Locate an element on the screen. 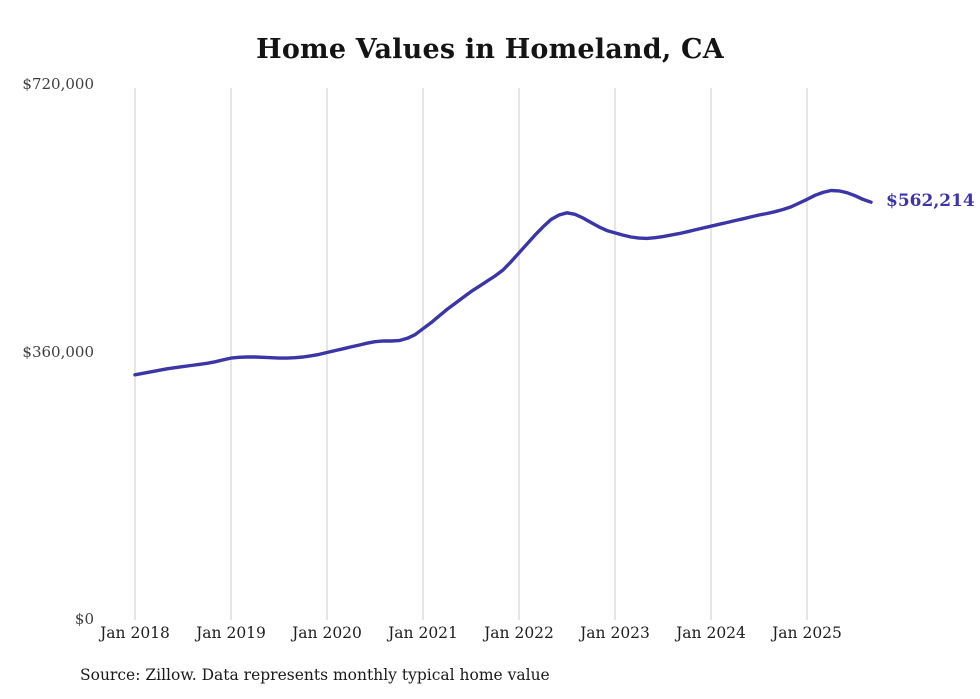 The width and height of the screenshot is (980, 699). x-axis-tick-label: Jan 2022 is located at coordinates (519, 633).